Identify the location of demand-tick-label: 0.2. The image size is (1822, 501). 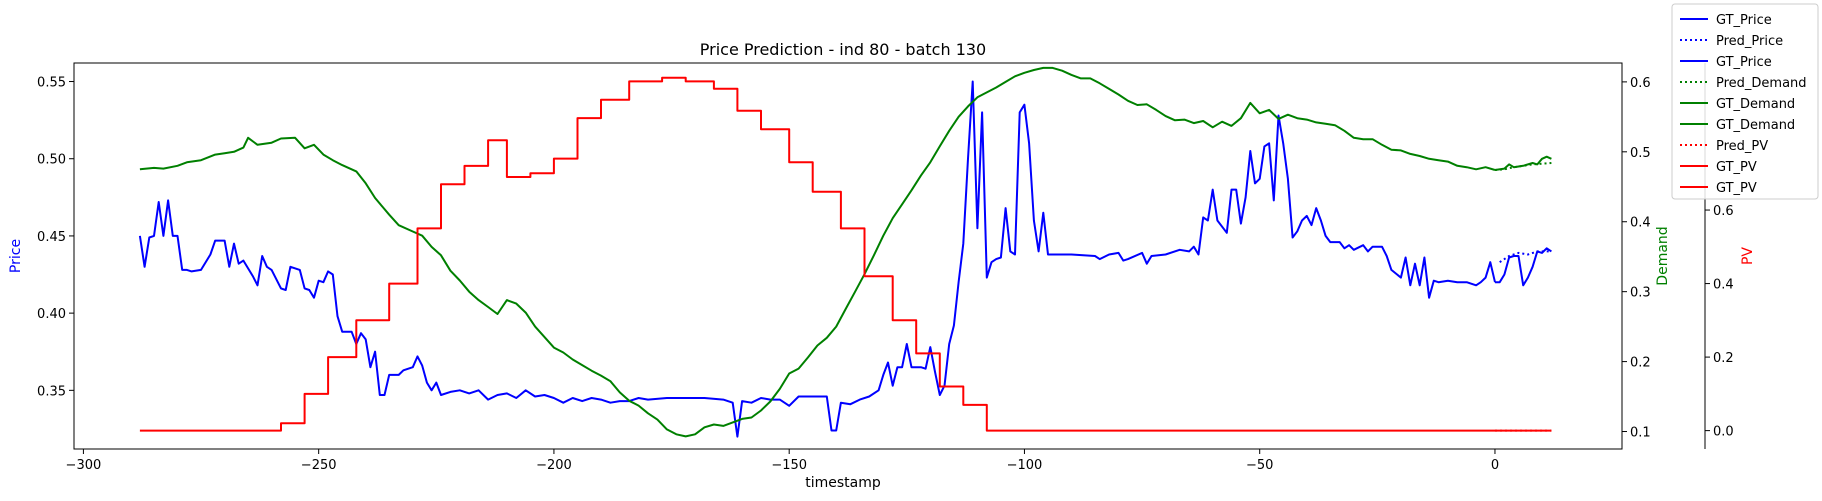
(1640, 363).